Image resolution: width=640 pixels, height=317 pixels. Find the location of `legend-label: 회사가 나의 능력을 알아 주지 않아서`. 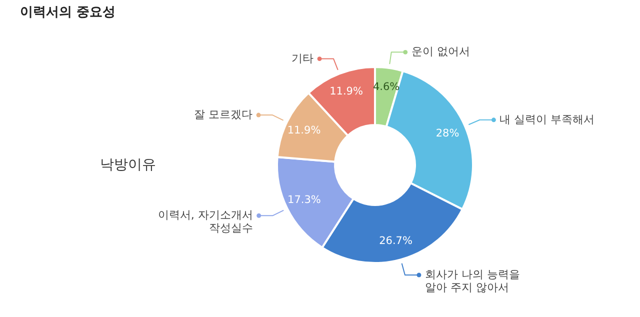

legend-label: 회사가 나의 능력을 알아 주지 않아서 is located at coordinates (472, 281).